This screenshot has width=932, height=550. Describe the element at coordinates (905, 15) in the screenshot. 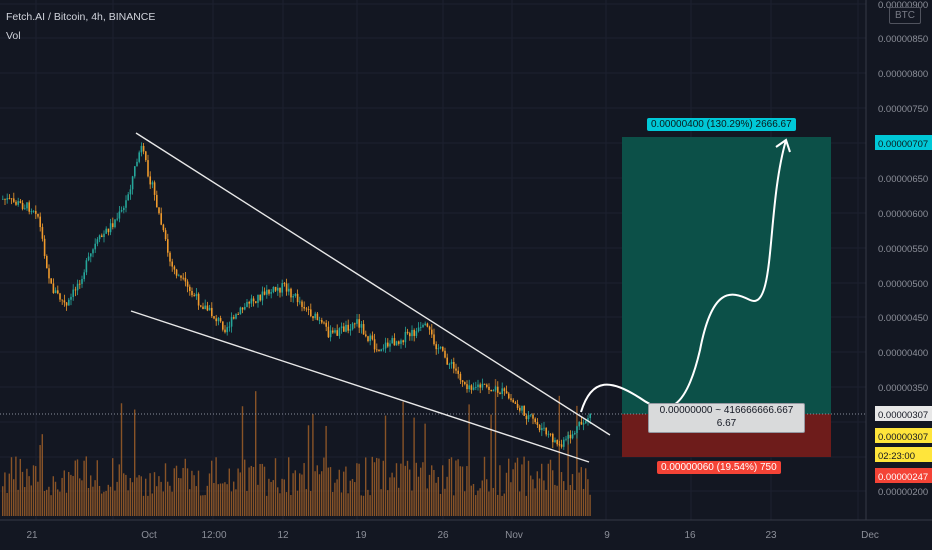

I see `currency-button: BTC` at that location.